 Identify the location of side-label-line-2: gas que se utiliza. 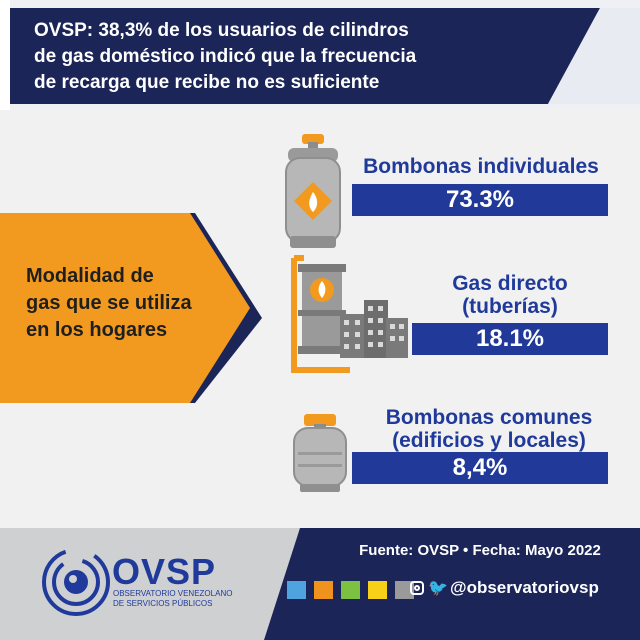
(109, 303).